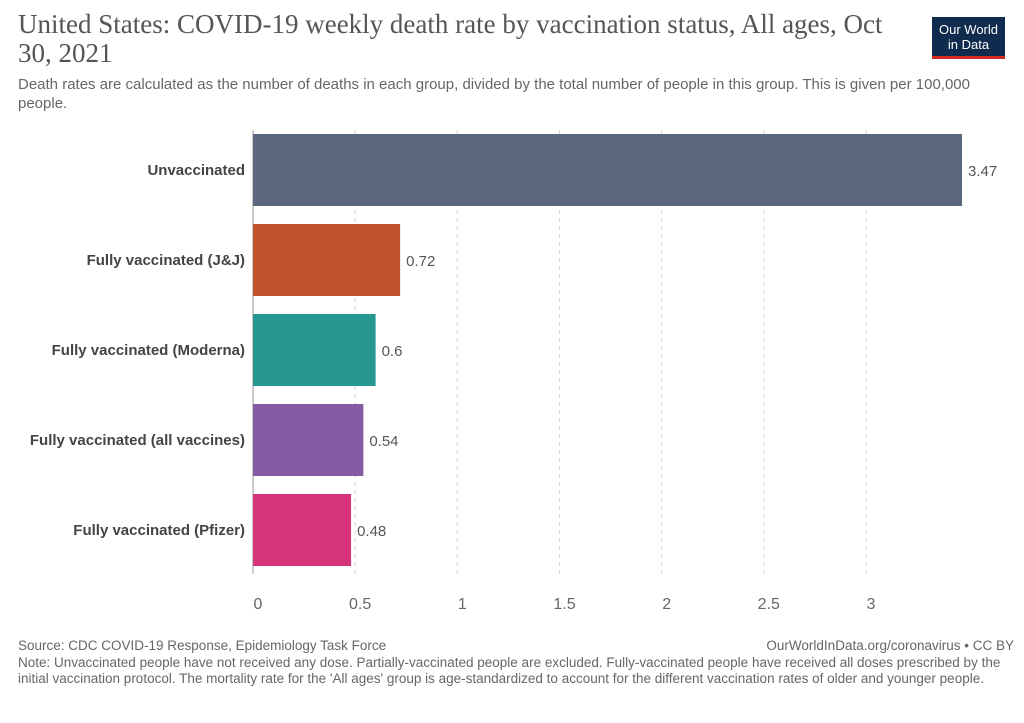  I want to click on category-label: Unvaccinated, so click(196, 170).